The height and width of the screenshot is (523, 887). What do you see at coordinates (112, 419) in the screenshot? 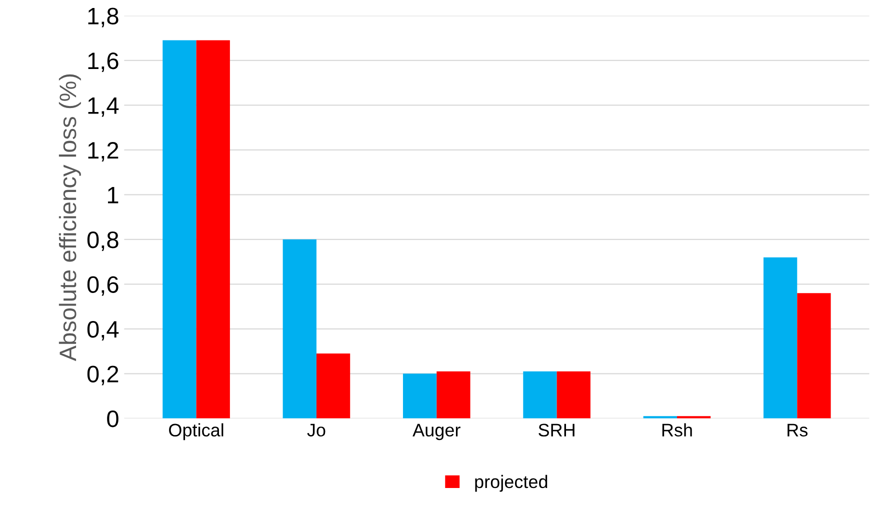
I see `y-tick-label: 0` at bounding box center [112, 419].